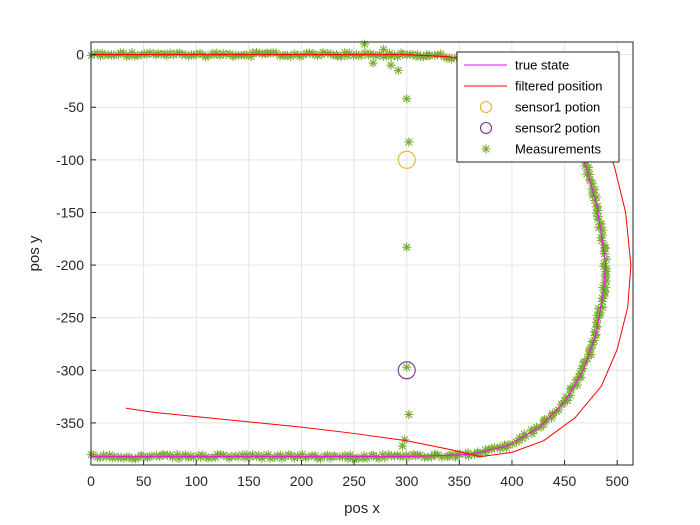 This screenshot has width=700, height=525. What do you see at coordinates (565, 481) in the screenshot?
I see `x-tick-label: 450` at bounding box center [565, 481].